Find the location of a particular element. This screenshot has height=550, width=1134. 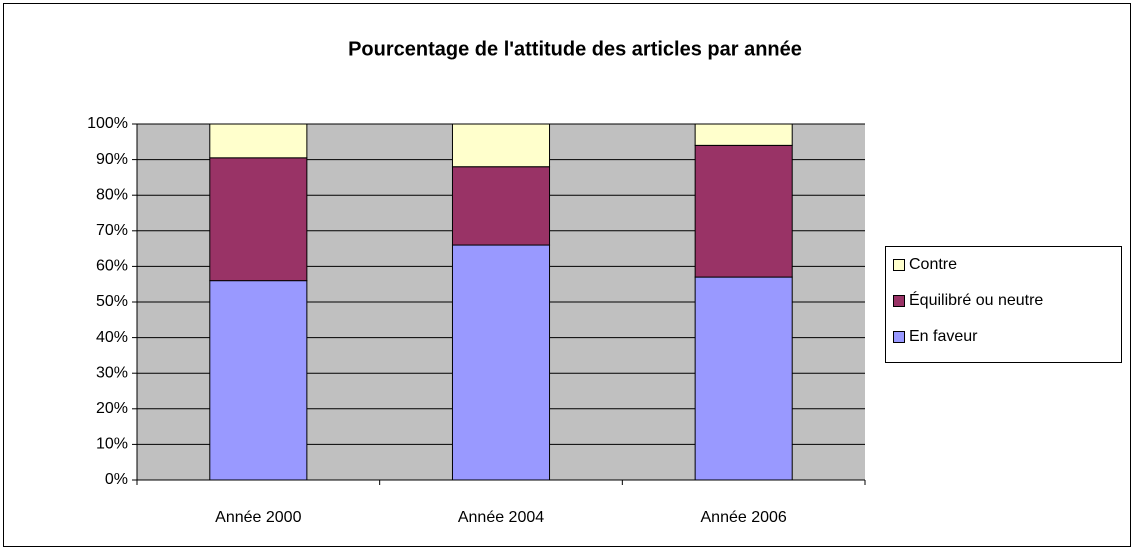

legend-label: En faveur is located at coordinates (943, 336).